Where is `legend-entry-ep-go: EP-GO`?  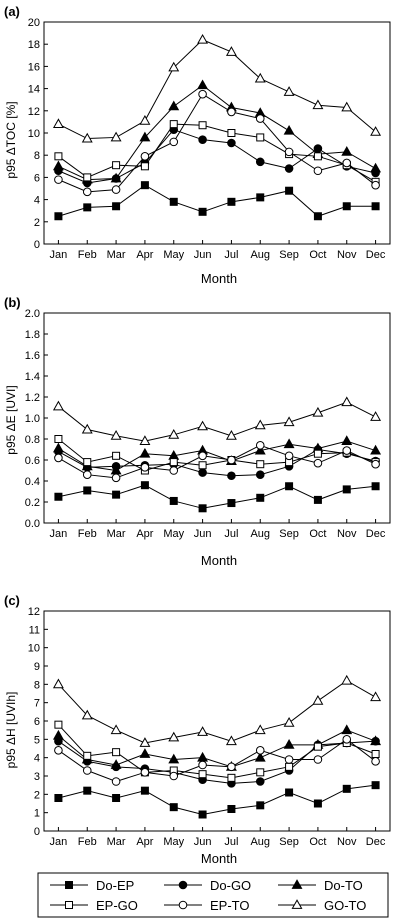 legend-entry-ep-go: EP-GO is located at coordinates (94, 905).